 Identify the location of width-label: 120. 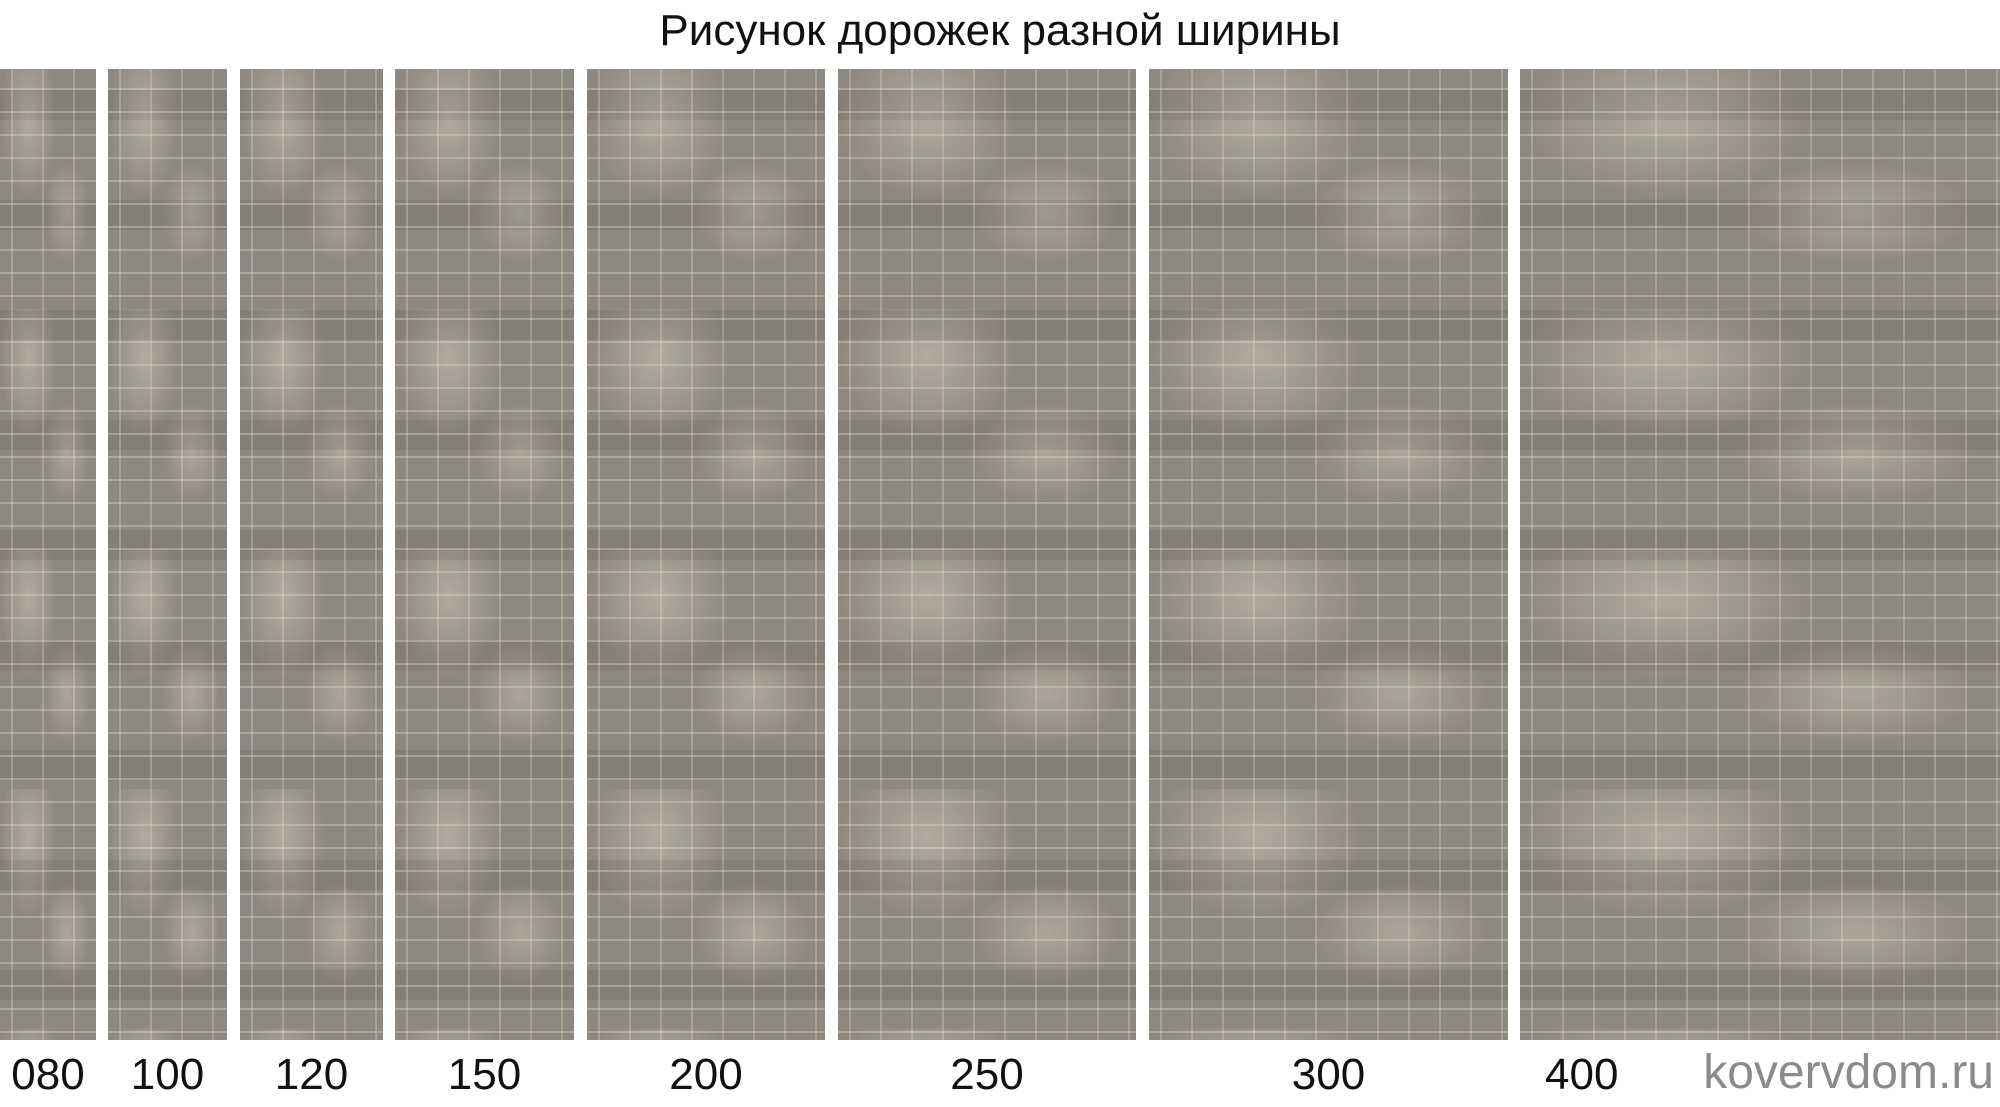
(311, 1074).